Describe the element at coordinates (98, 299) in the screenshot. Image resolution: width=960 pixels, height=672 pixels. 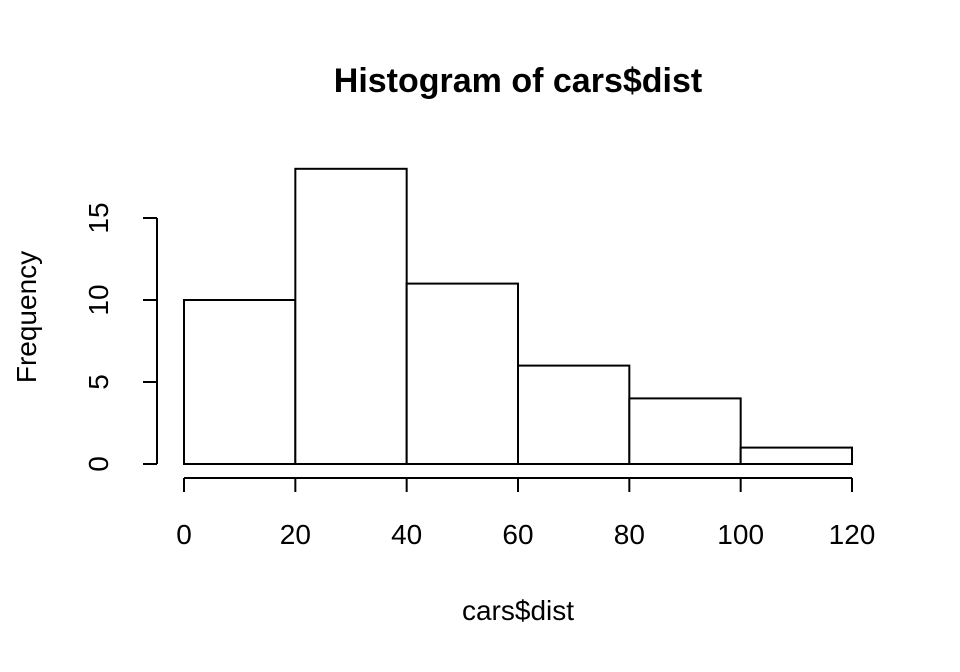
I see `y-tick-label-2: 10` at that location.